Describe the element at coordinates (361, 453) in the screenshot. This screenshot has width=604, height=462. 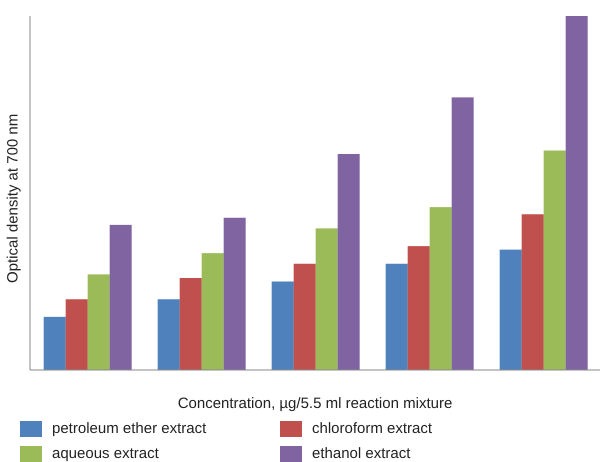
I see `legend-label: ethanol extract` at that location.